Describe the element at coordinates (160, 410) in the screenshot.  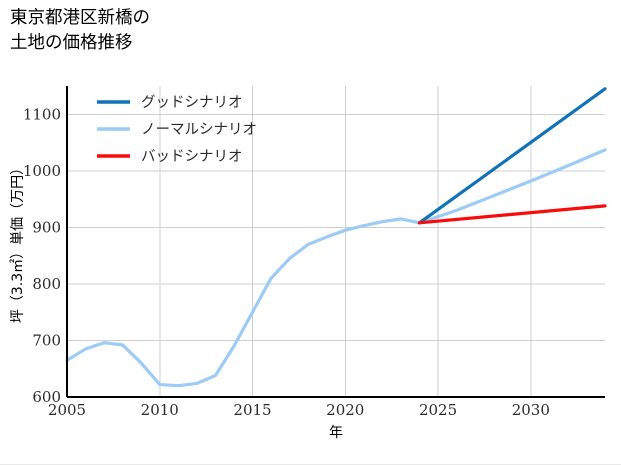
I see `x-tick-label: 2010` at that location.